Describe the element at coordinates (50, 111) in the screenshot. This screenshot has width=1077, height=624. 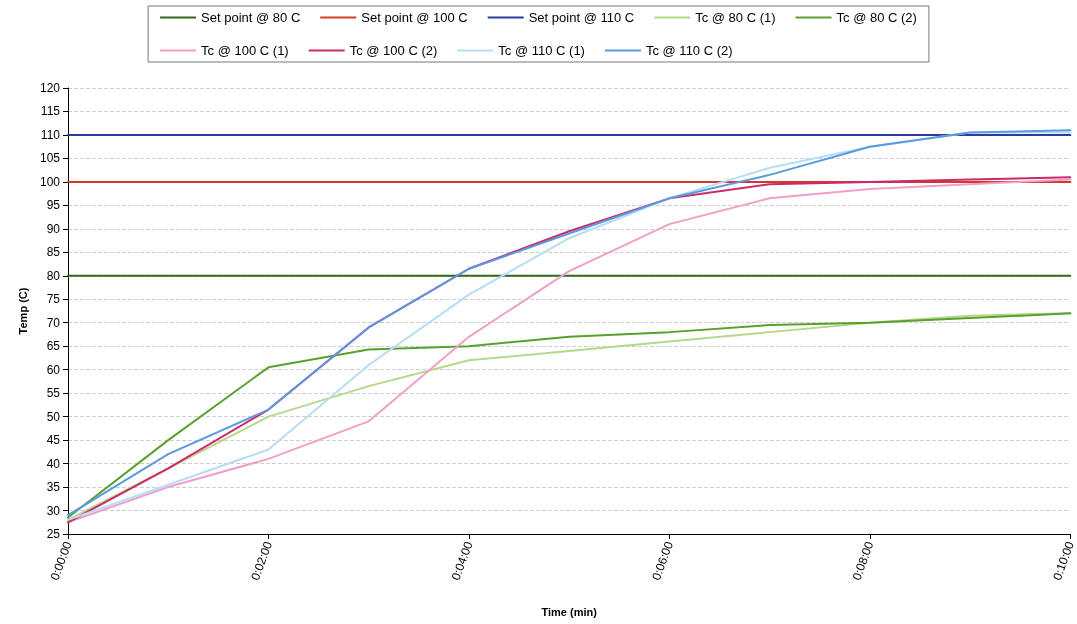
I see `y-tick-label: 115` at that location.